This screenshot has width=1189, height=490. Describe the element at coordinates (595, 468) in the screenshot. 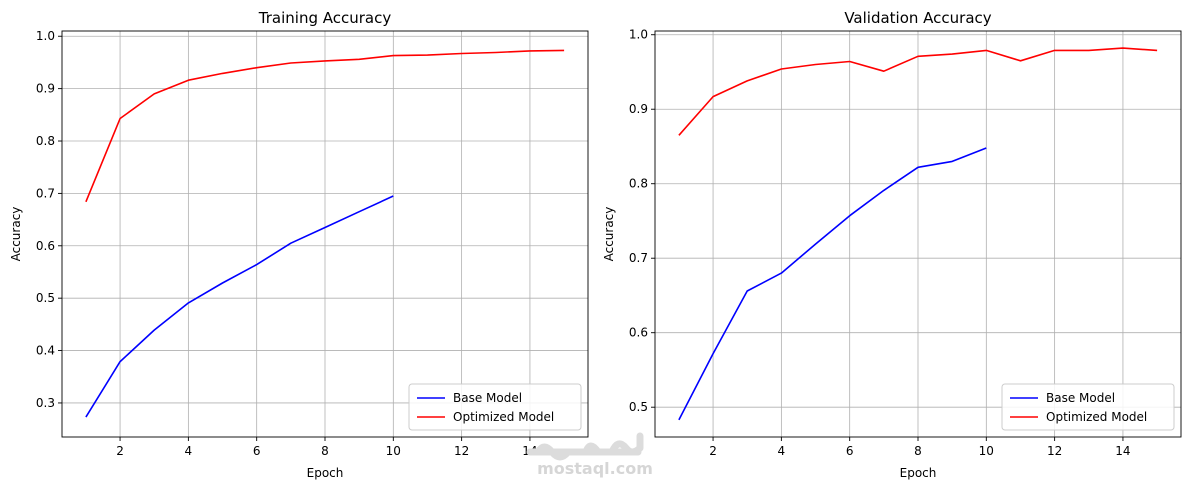

I see `watermark-url: mostaql.com` at that location.